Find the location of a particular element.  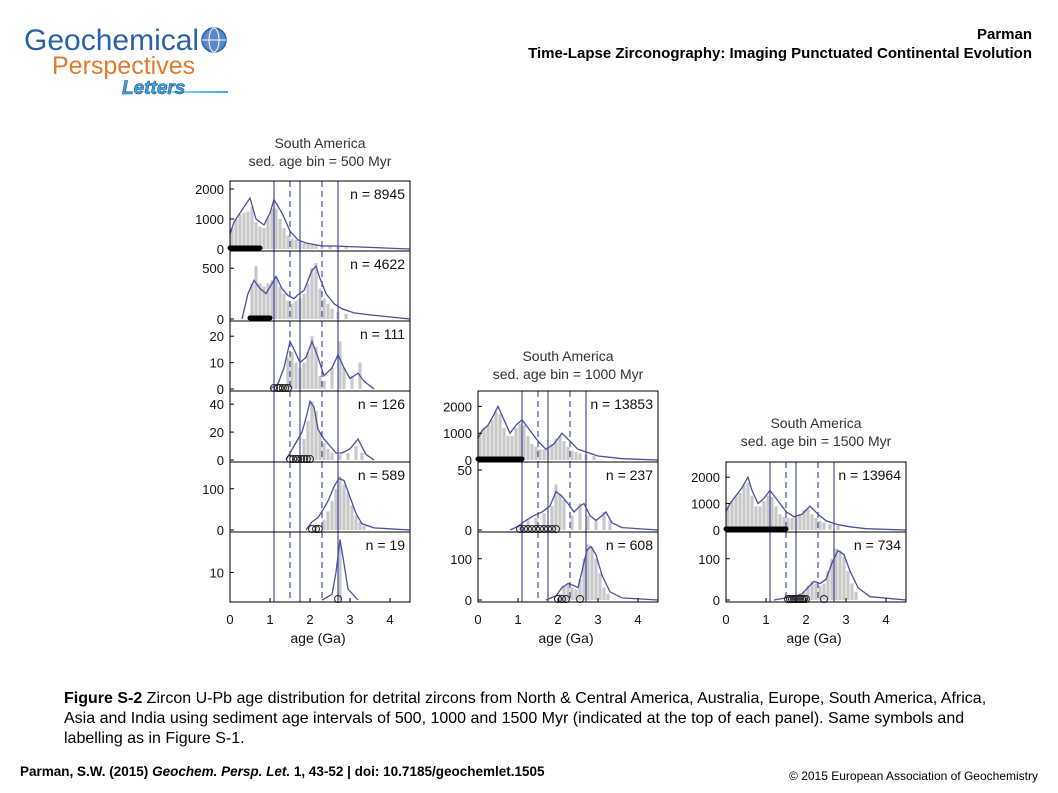

y-tick-label: 1000 is located at coordinates (457, 433).